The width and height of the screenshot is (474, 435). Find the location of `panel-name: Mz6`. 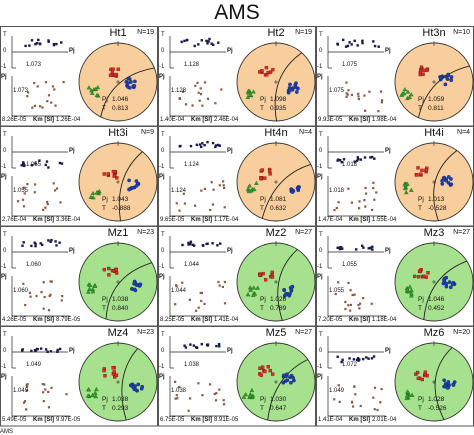

panel-name: Mz6 is located at coordinates (434, 333).